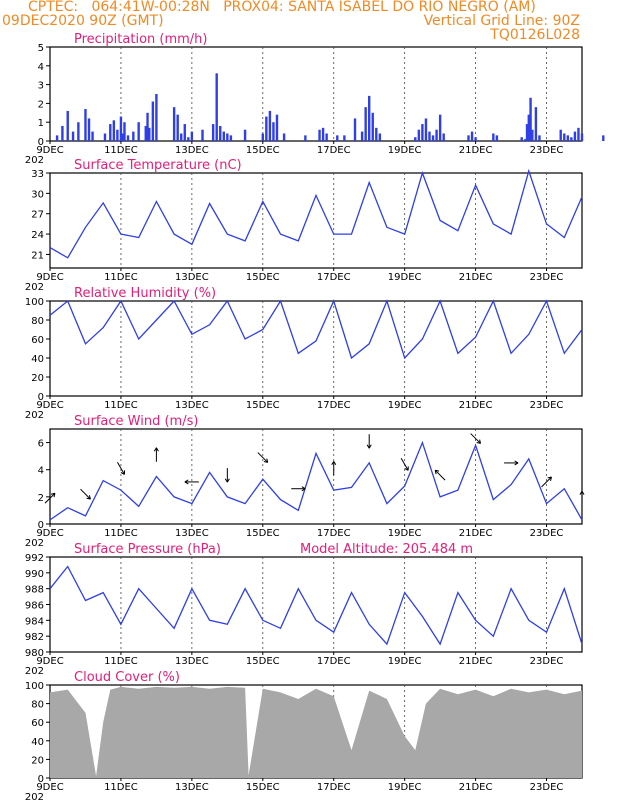 The image size is (618, 800). What do you see at coordinates (37, 215) in the screenshot?
I see `temp-y-tick-label: 27` at bounding box center [37, 215].